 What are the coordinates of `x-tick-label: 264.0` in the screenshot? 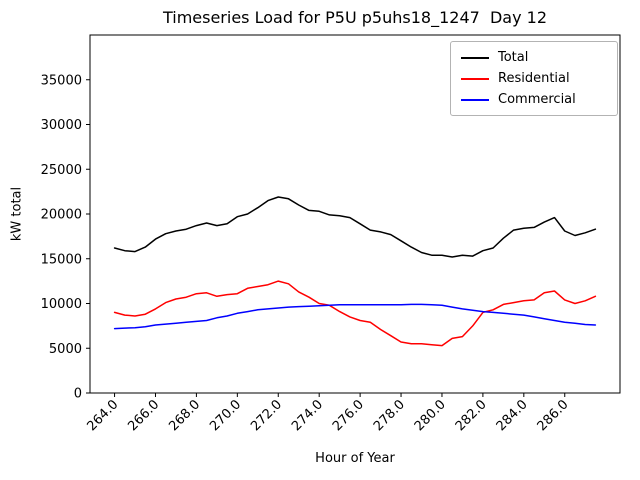 It's located at (102, 415).